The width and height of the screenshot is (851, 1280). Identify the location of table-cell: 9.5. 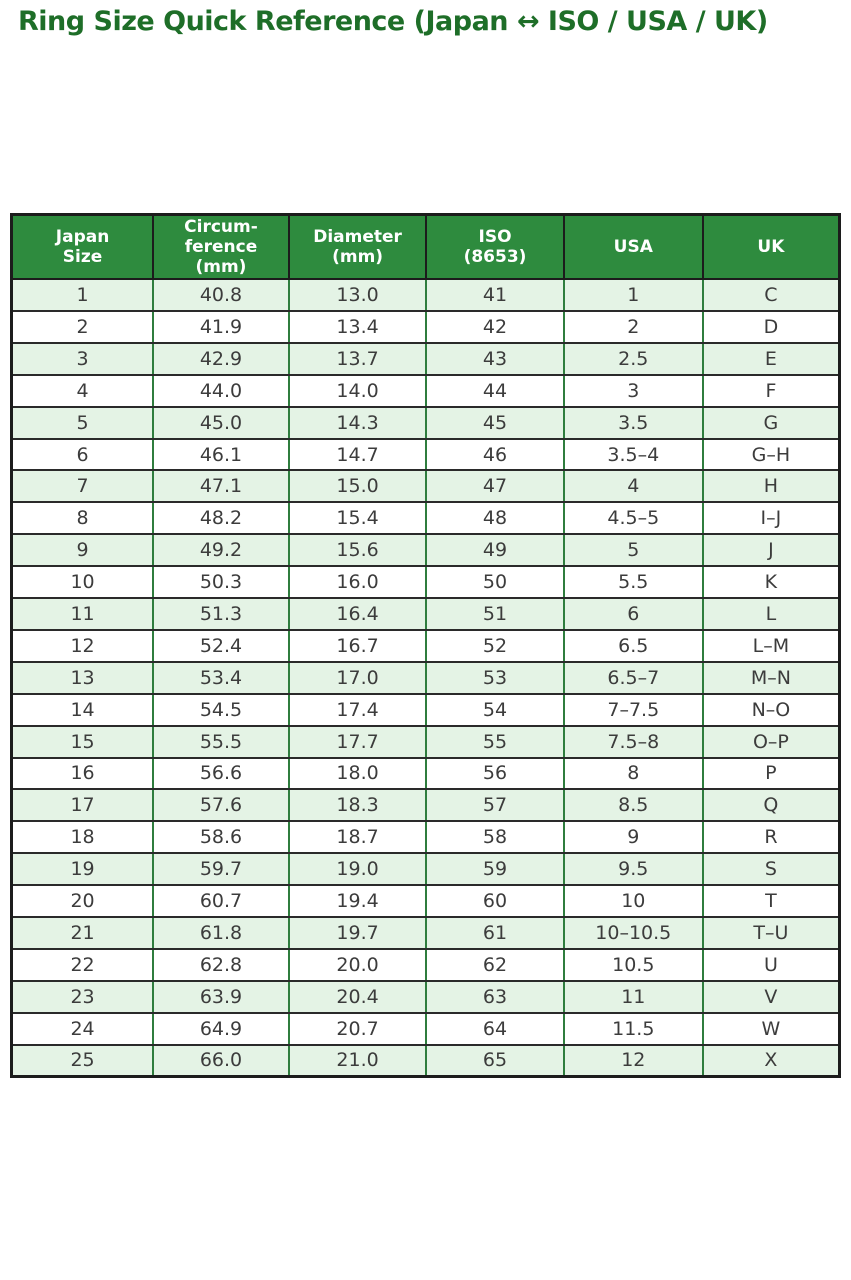
(633, 869).